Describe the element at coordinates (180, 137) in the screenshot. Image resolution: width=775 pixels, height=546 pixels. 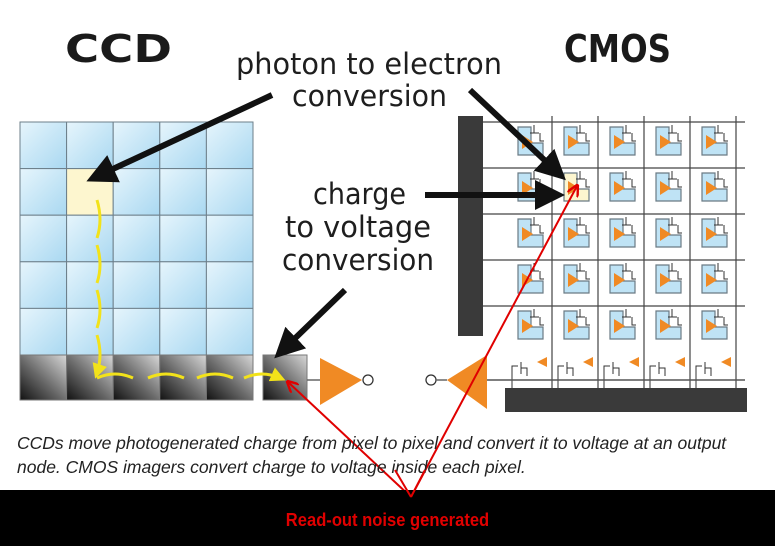
I see `arrow-to-ccd-pixel` at that location.